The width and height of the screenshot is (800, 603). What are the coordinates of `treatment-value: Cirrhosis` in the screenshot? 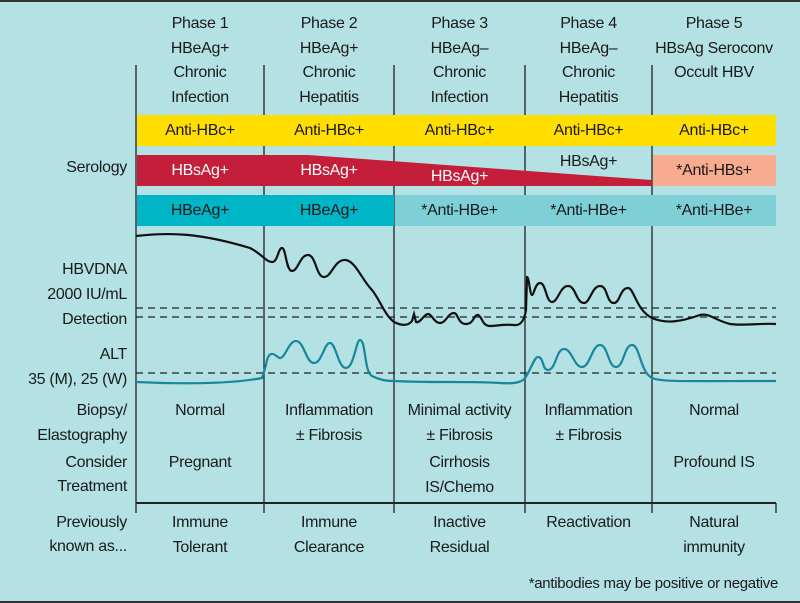 It's located at (459, 462).